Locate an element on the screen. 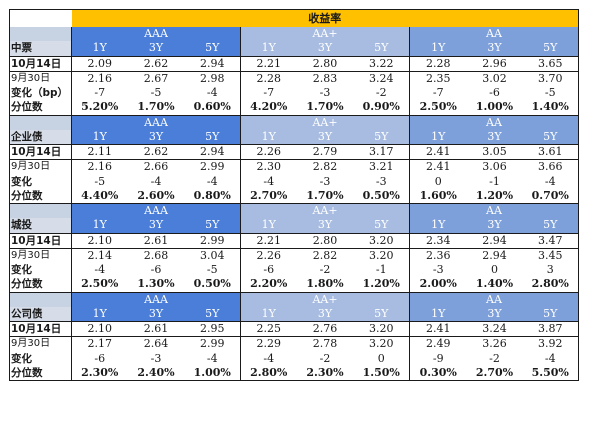 This screenshot has width=599, height=440. value-cell: 2.49 is located at coordinates (438, 344).